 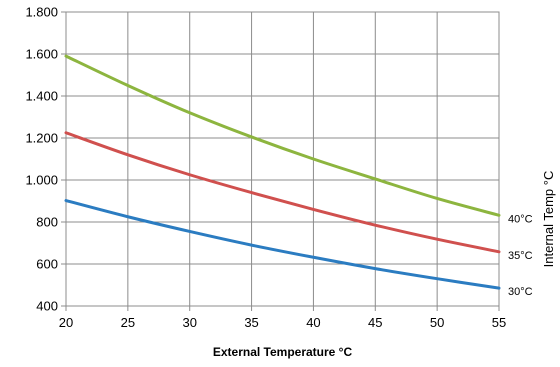 I want to click on y-axis-label: Internal Temp °C, so click(x=548, y=219).